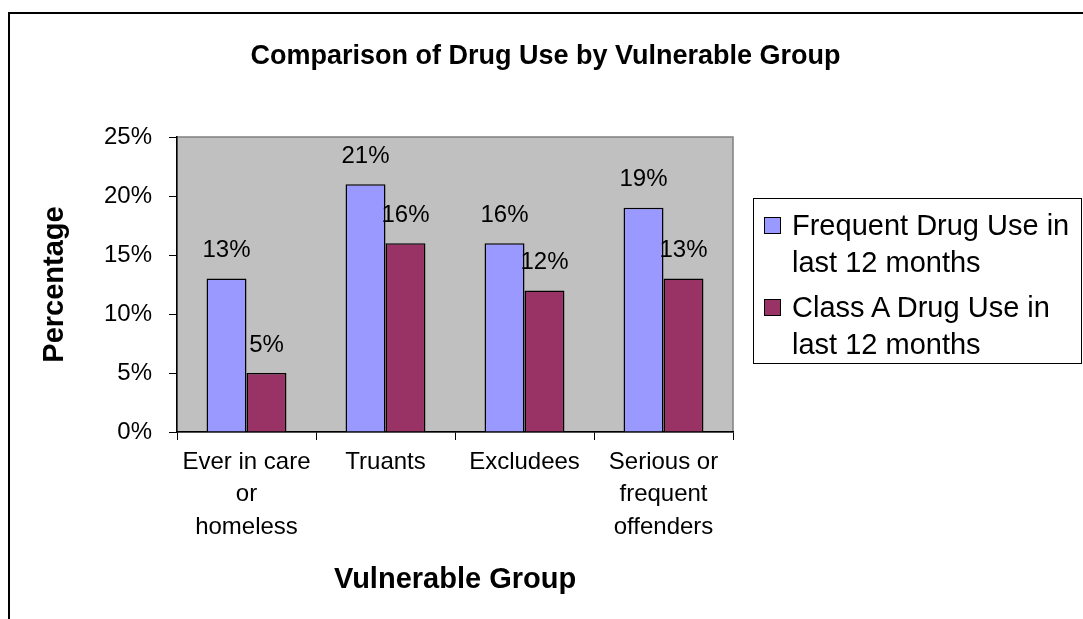  I want to click on y-axis-title: Percentage, so click(53, 284).